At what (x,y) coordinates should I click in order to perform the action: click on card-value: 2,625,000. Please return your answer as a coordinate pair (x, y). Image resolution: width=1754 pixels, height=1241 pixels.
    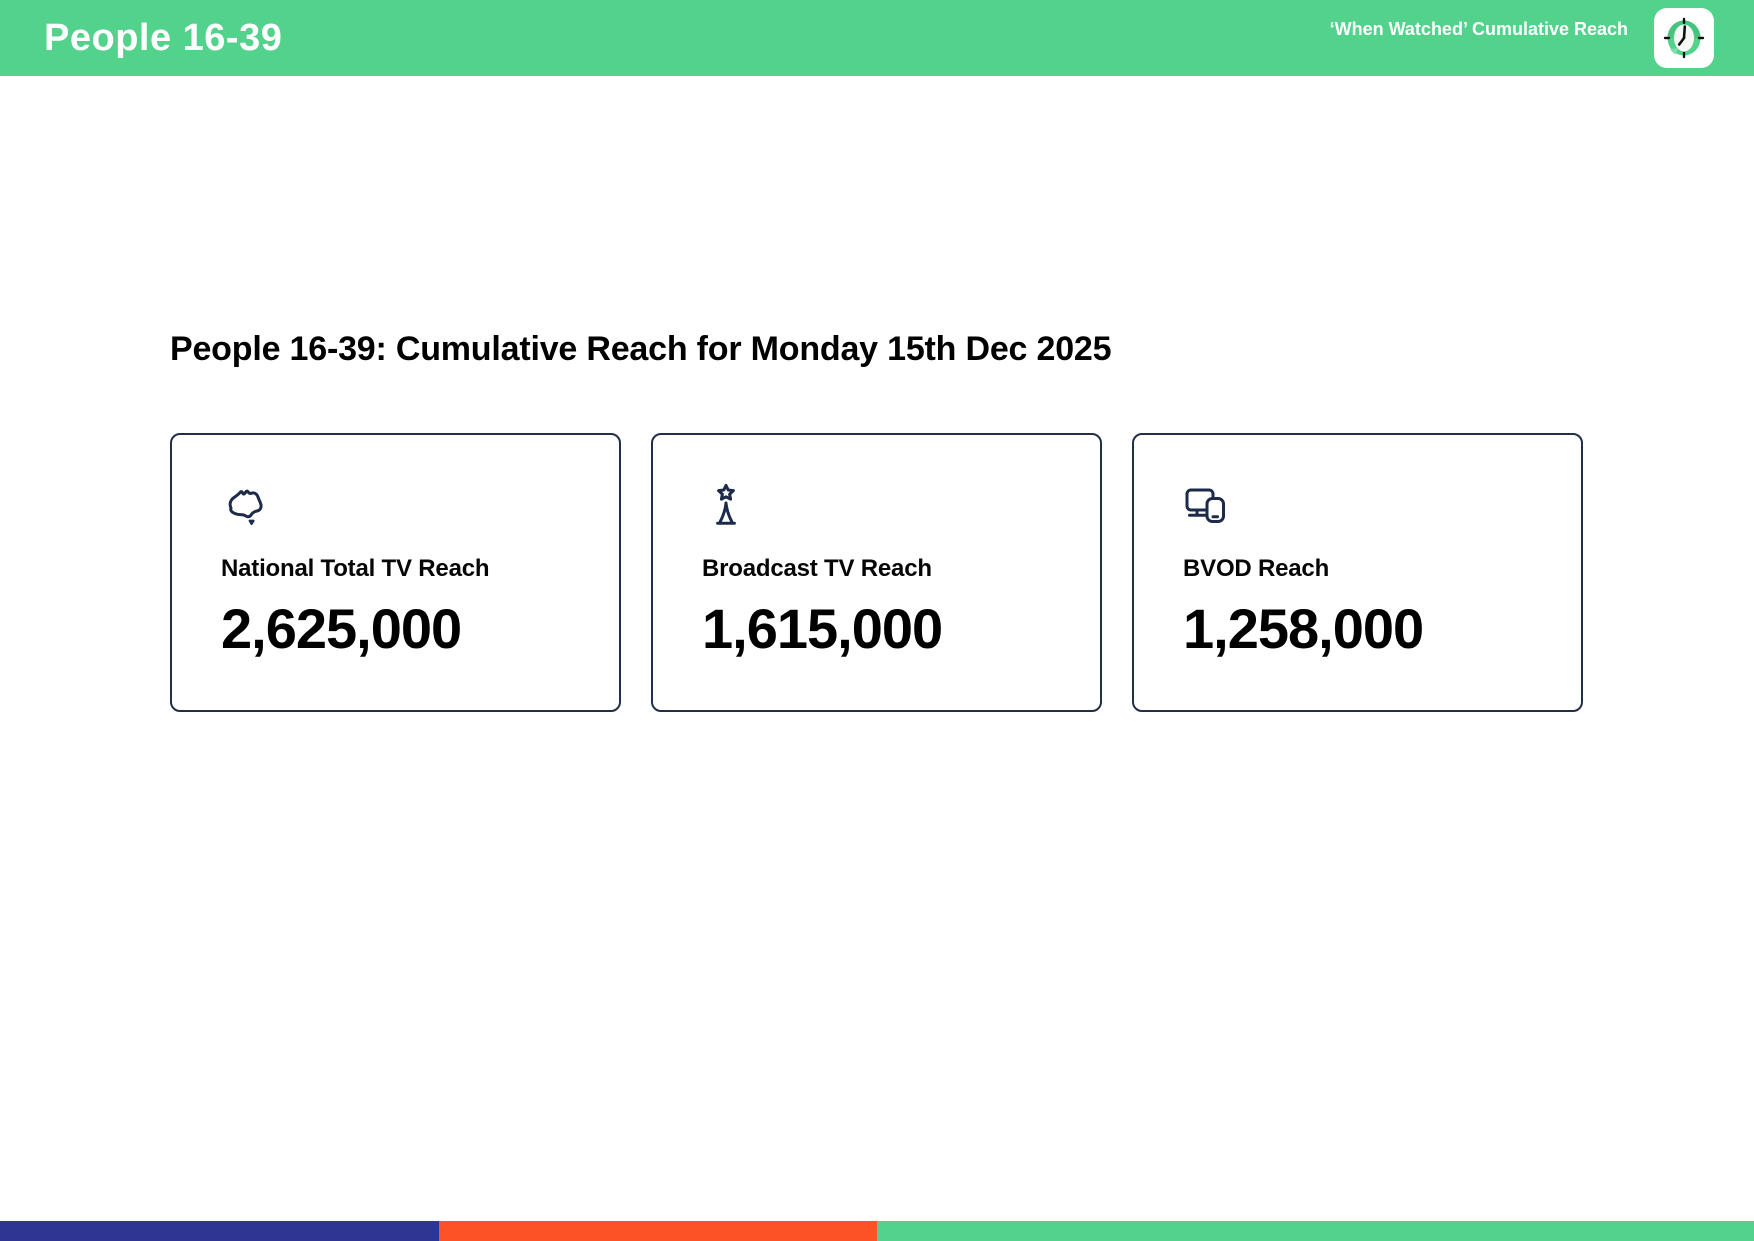
    Looking at the image, I should click on (341, 628).